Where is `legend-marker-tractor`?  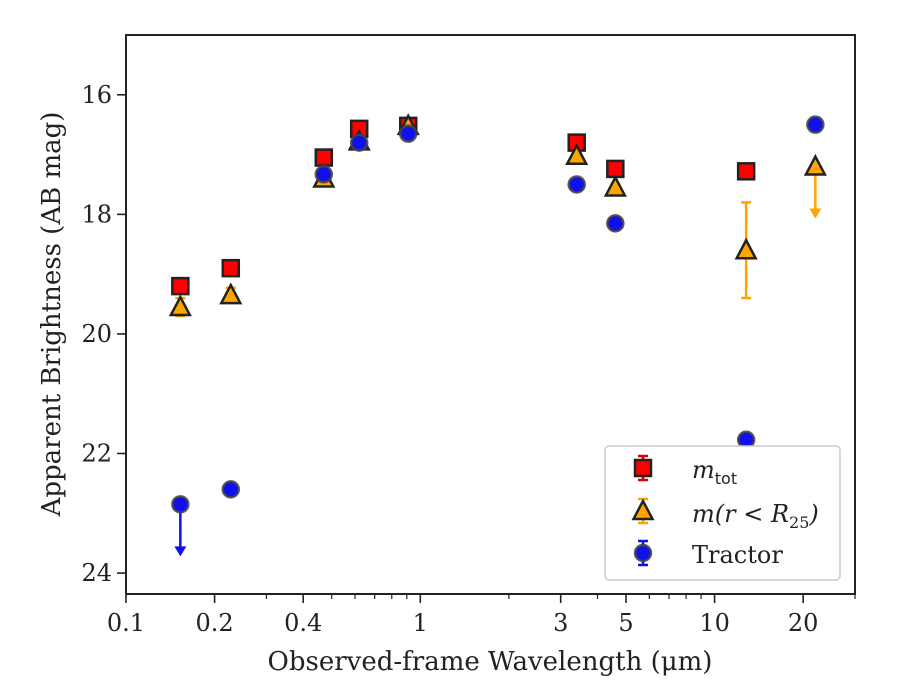
legend-marker-tractor is located at coordinates (643, 553).